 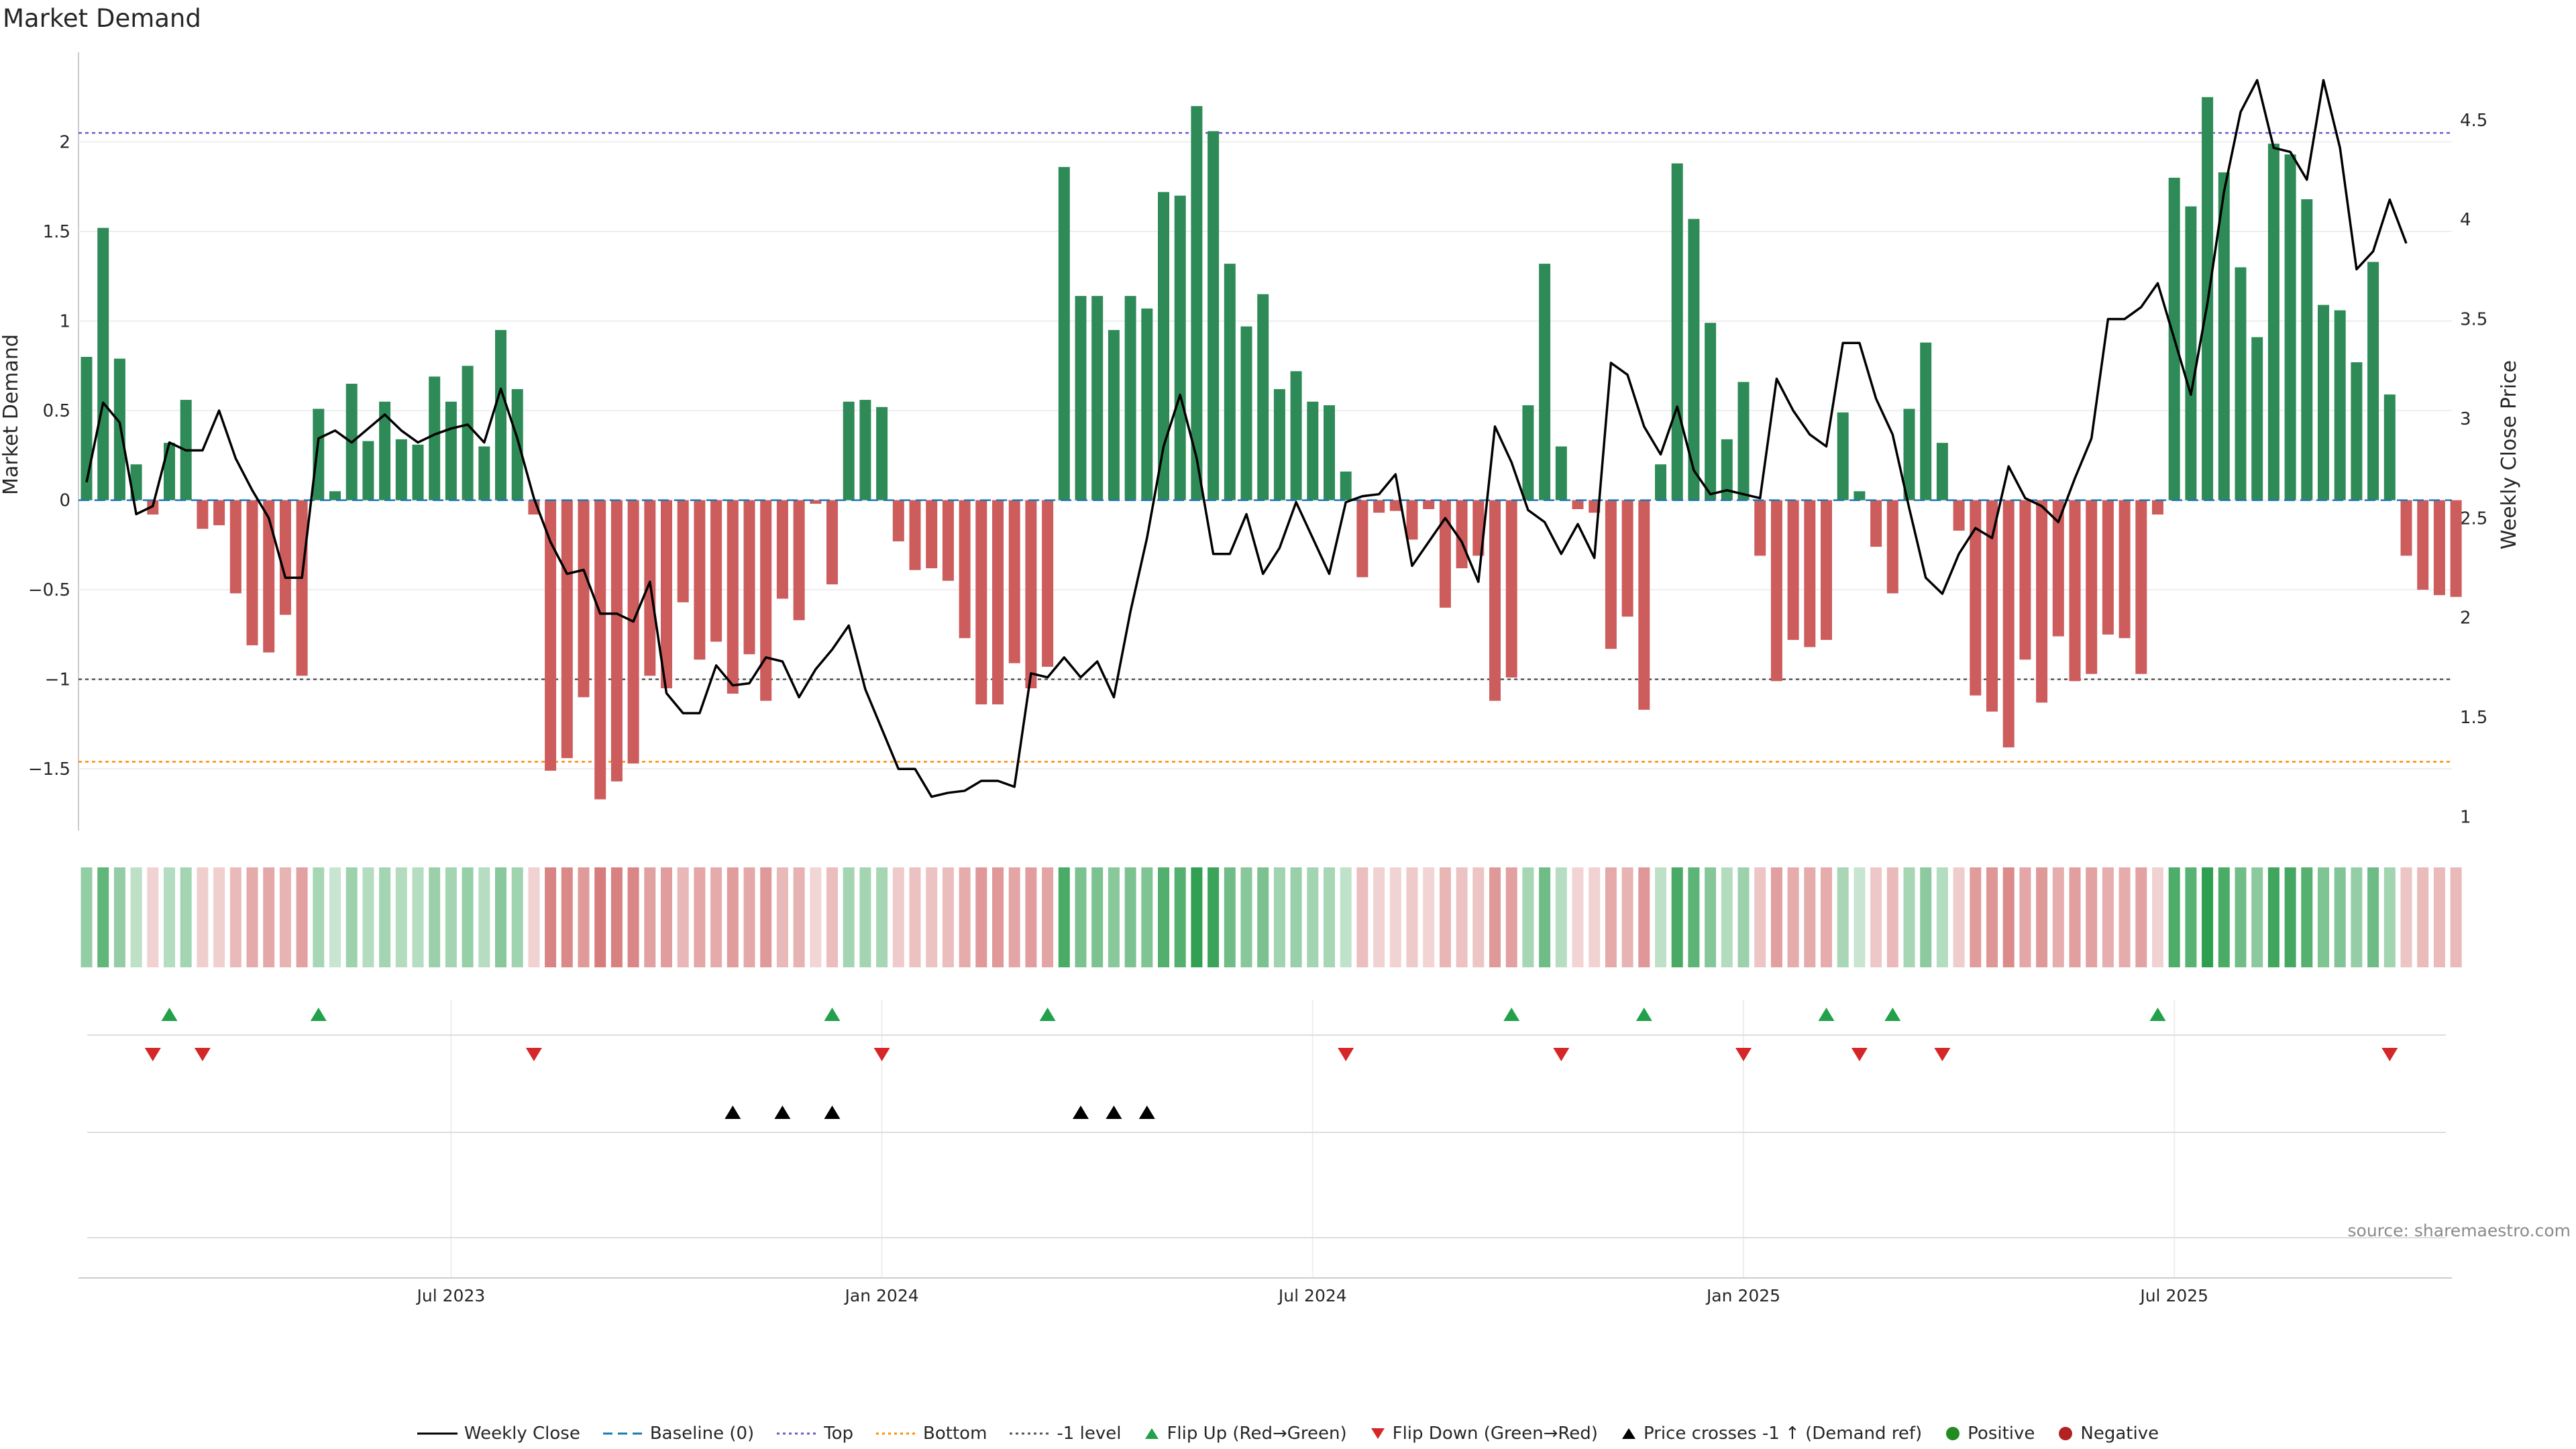 I want to click on y-axis-label-right: Weekly Close Price, so click(x=2509, y=454).